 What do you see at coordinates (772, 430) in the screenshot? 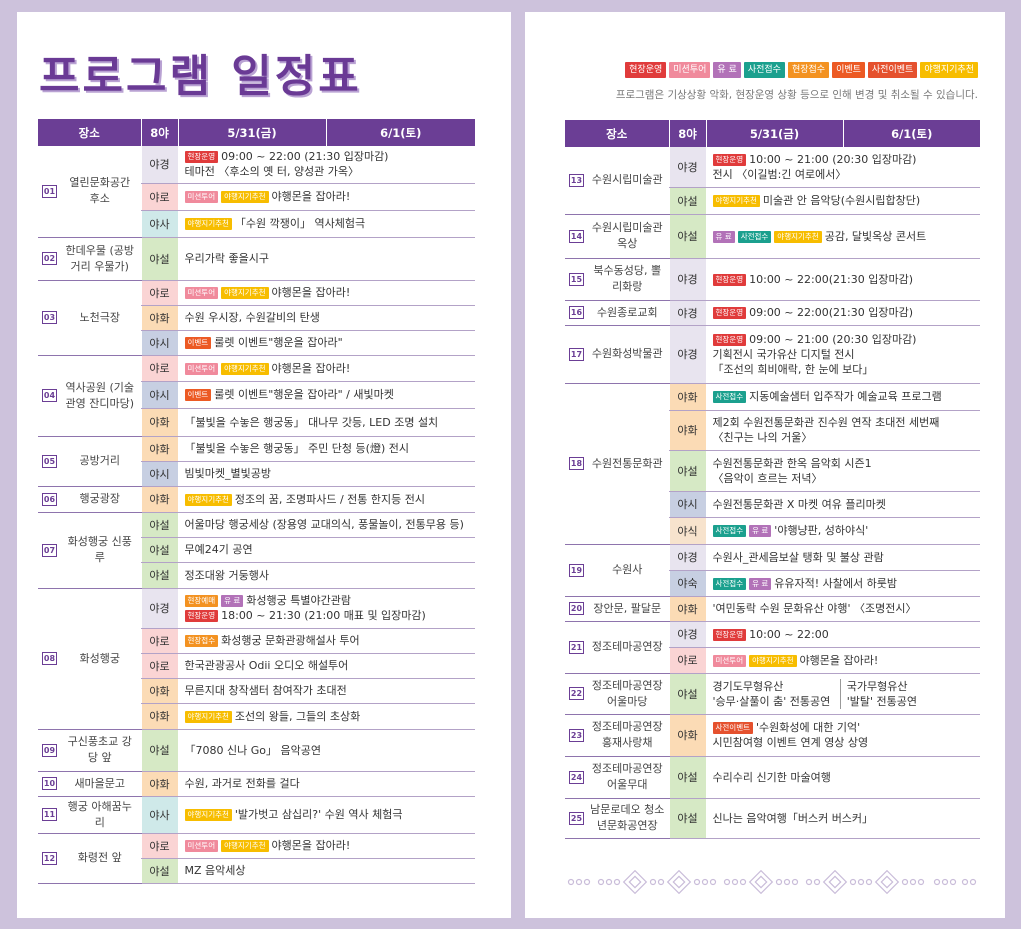
I see `table-row: 야화 제2회 수원전통문화관 진수원 연작 초대전 세번째 〈친구는 나의 거울〉` at bounding box center [772, 430].